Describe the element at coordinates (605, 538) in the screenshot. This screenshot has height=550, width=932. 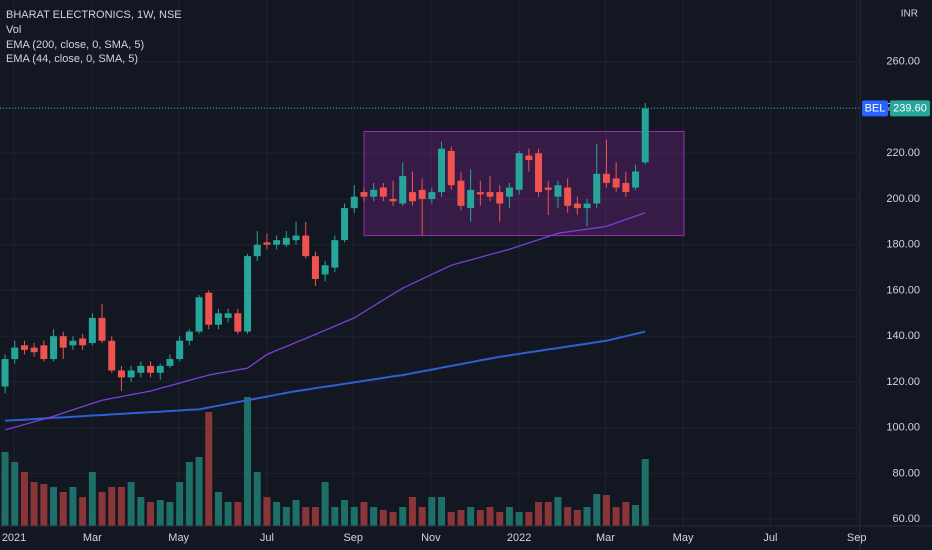
I see `x-tick-label: Mar` at that location.